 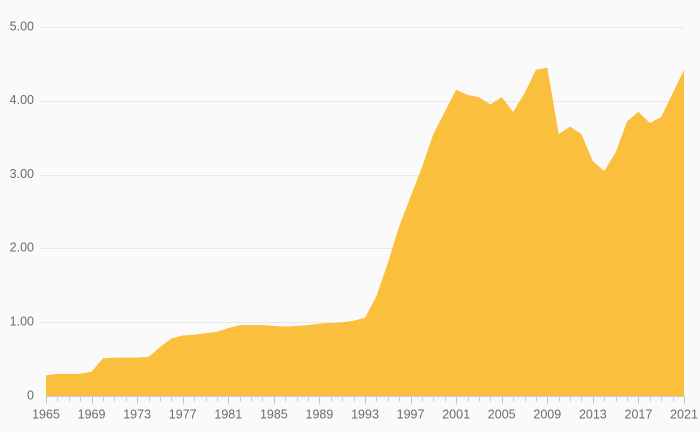 What do you see at coordinates (547, 414) in the screenshot?
I see `x-tick-label-2009: 2009` at bounding box center [547, 414].